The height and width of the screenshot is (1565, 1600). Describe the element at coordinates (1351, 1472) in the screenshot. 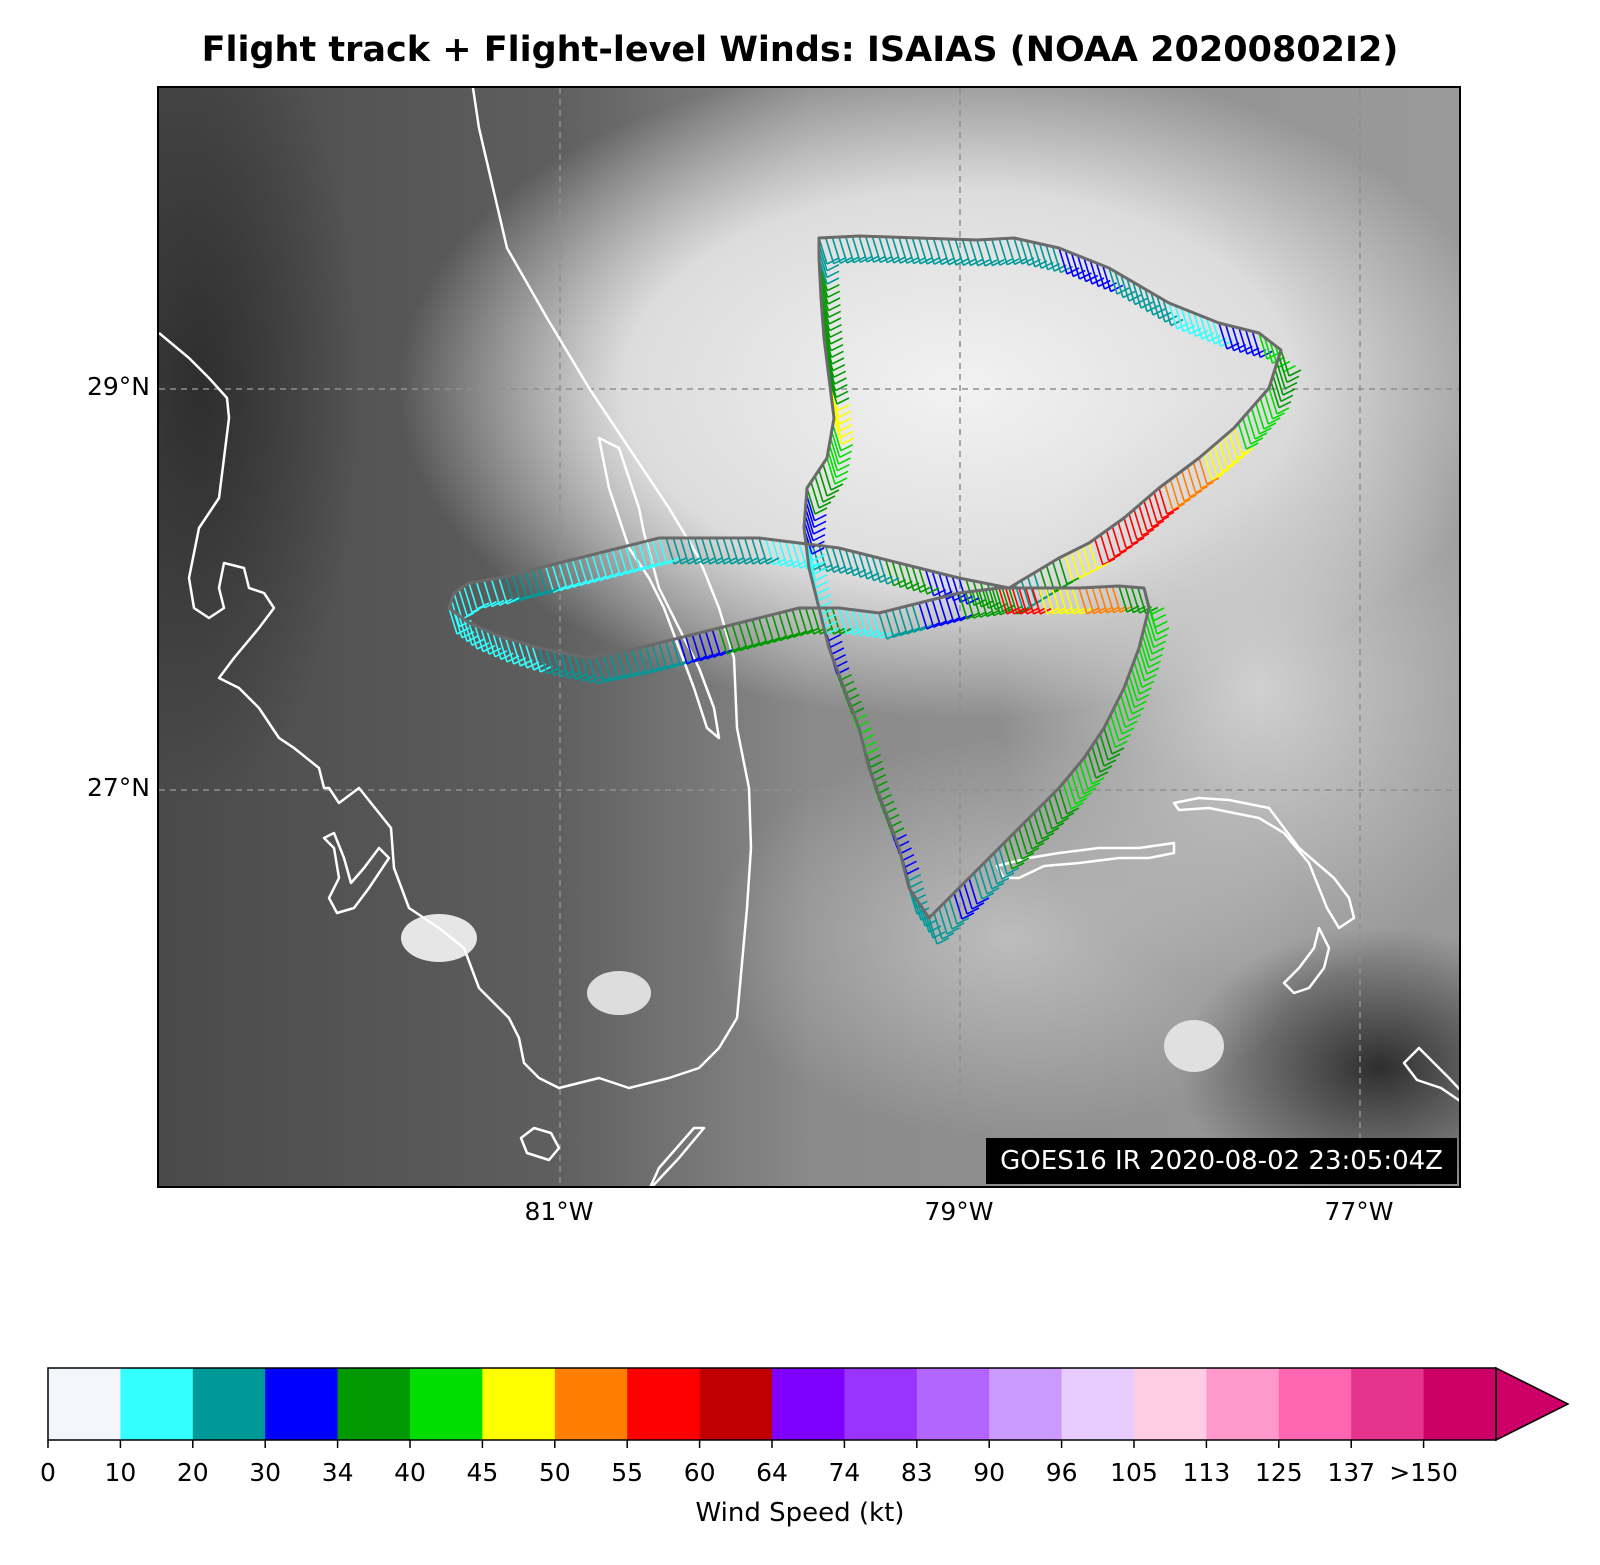

I see `colorbar-tick-label: 137` at that location.